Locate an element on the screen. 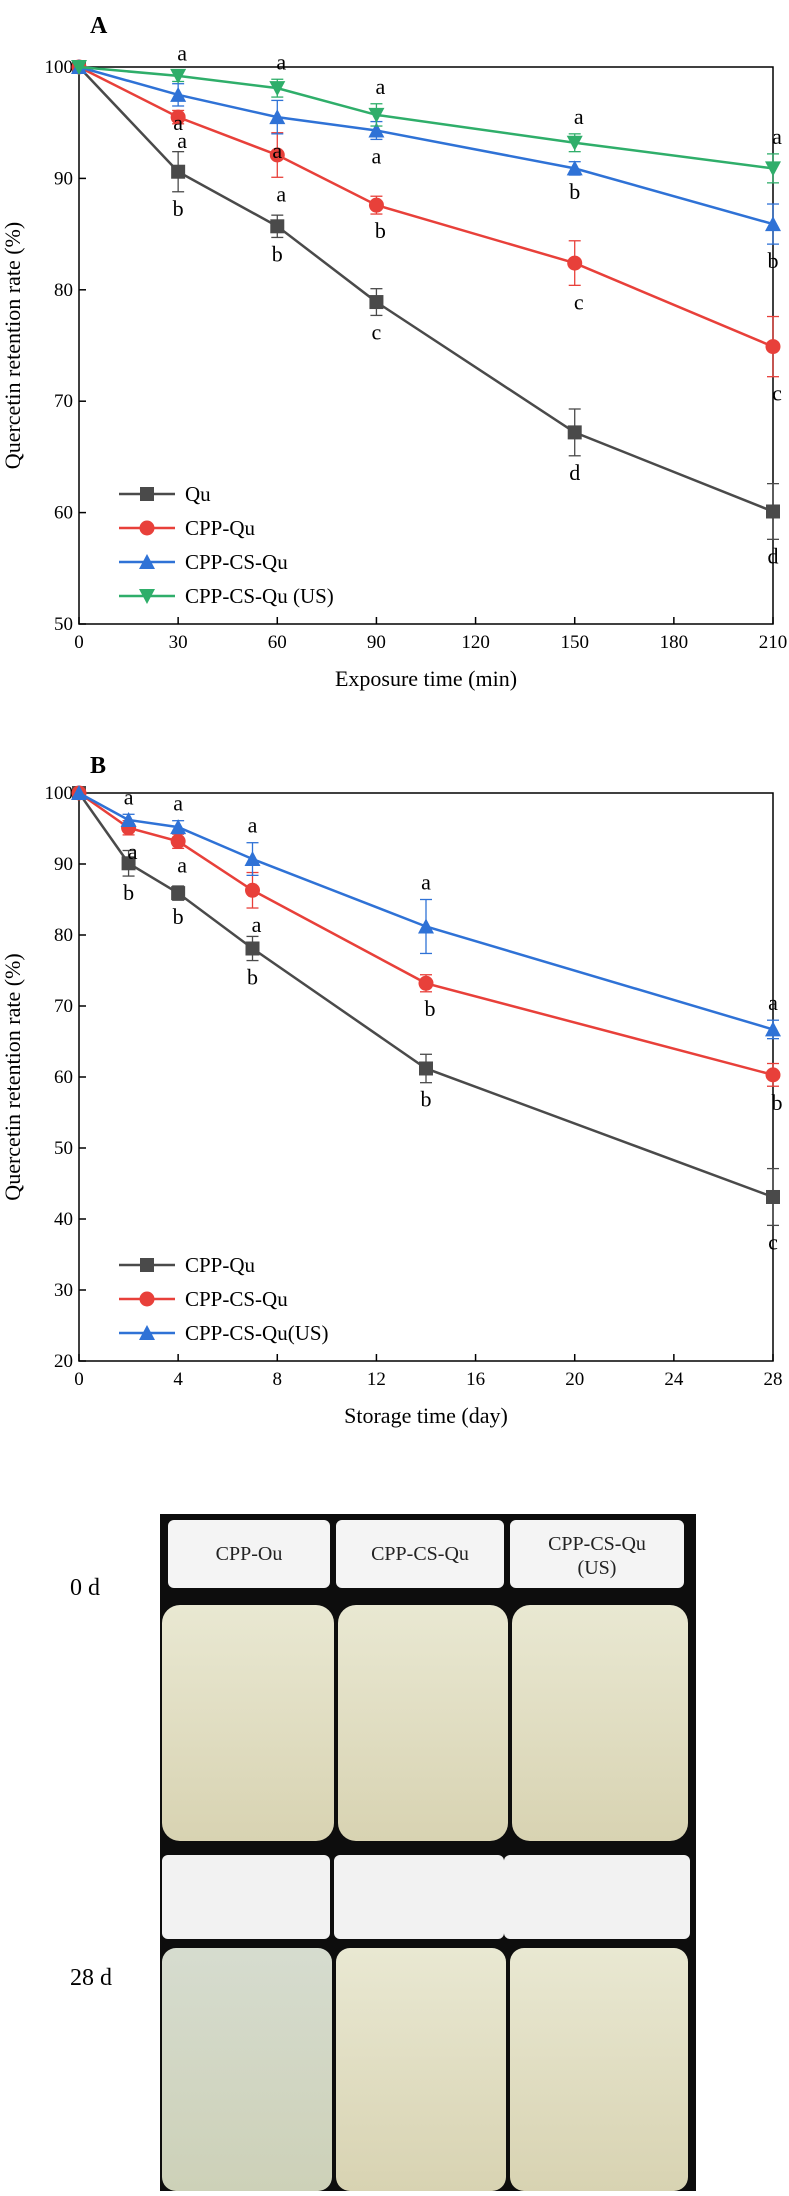 The height and width of the screenshot is (2196, 789). significance-letter: c is located at coordinates (579, 301).